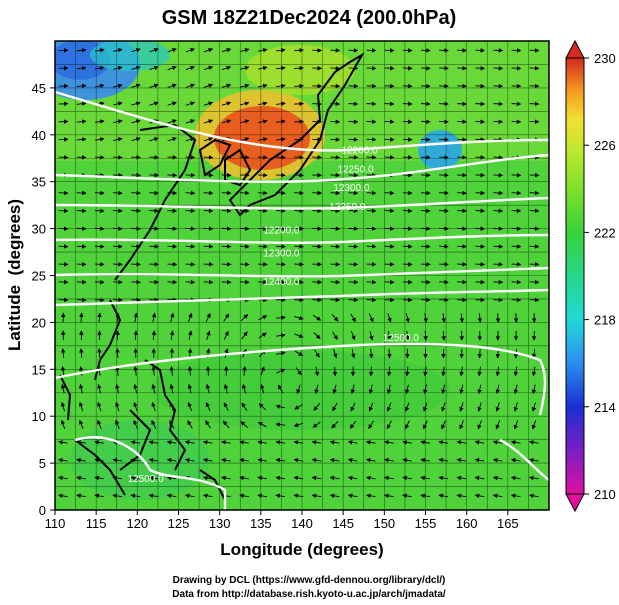 The image size is (619, 605). I want to click on y-axis: 0 5 10 15 20 25 30 35 40 45, so click(43, 299).